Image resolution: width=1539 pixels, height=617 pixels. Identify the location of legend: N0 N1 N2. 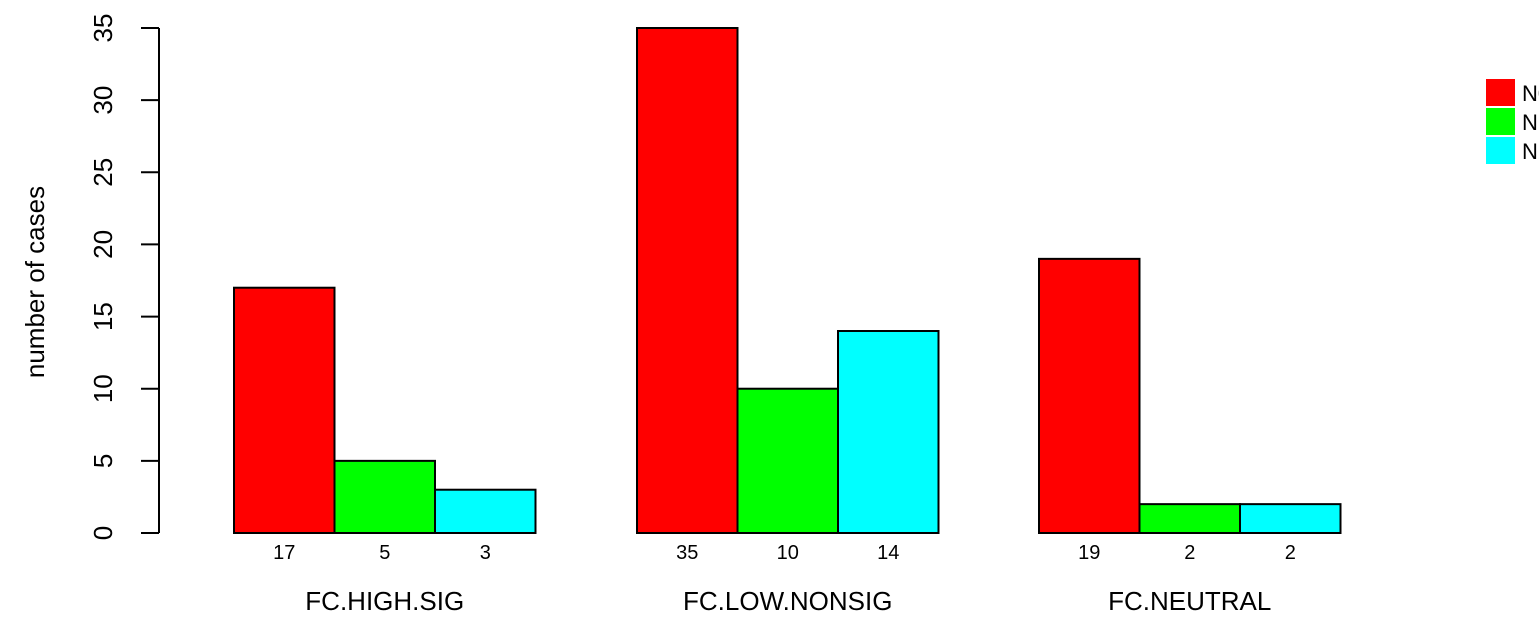
(1512, 121).